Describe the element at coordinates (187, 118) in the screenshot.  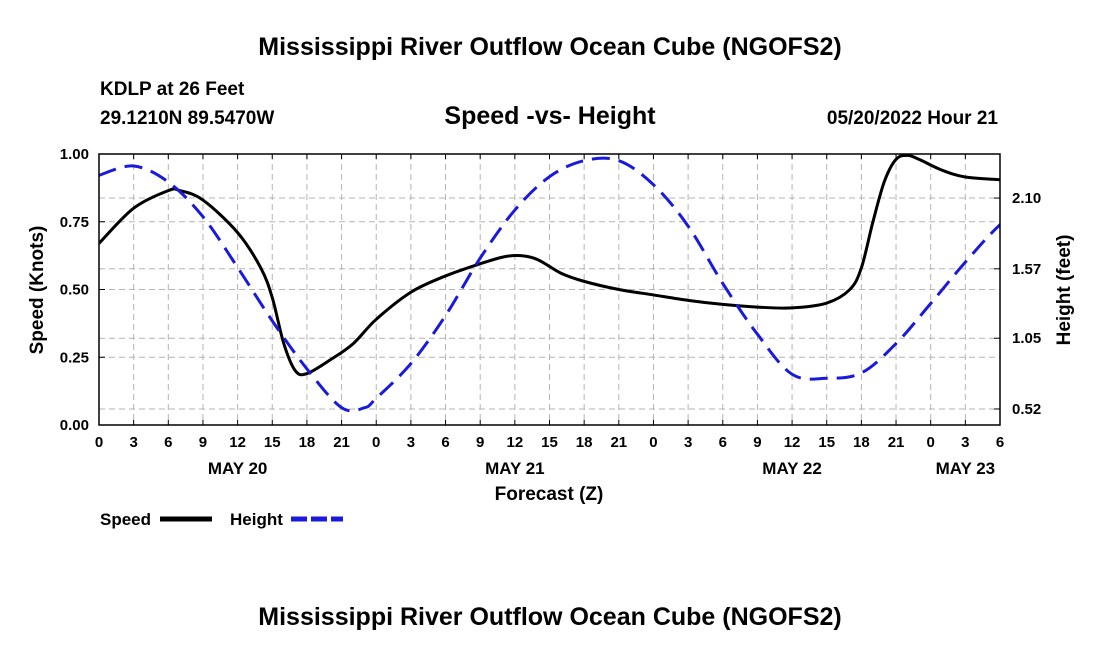
I see `station-coords: 29.1210N 89.5470W` at that location.